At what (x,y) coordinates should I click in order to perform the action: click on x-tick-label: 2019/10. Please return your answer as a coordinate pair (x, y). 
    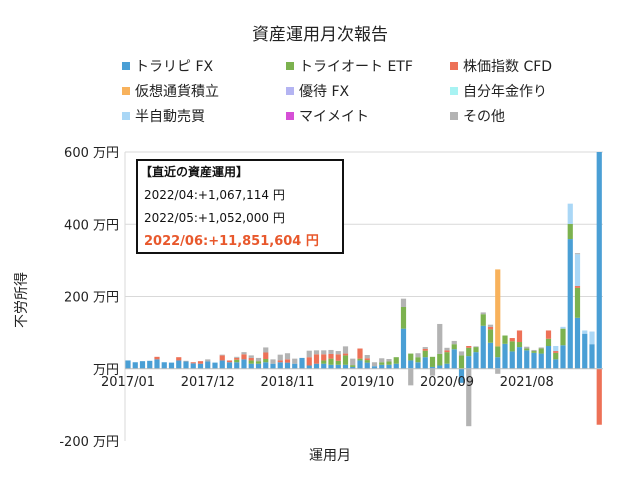
    Looking at the image, I should click on (367, 382).